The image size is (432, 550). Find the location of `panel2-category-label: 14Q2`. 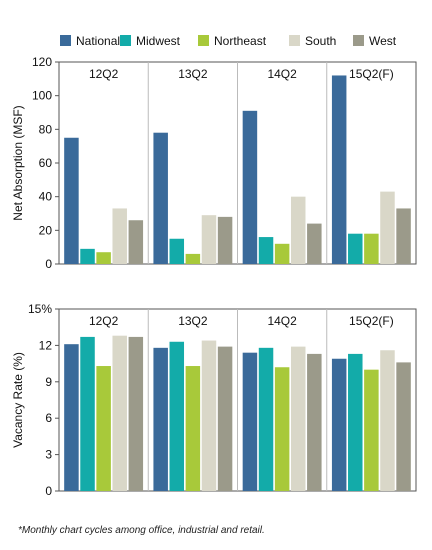

panel2-category-label: 14Q2 is located at coordinates (282, 321).